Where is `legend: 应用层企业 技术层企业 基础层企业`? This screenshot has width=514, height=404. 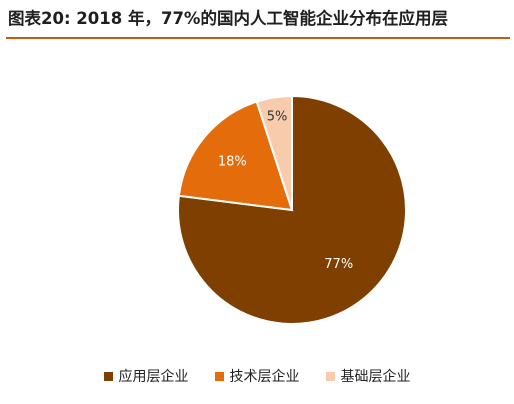
legend: 应用层企业 技术层企业 基础层企业 is located at coordinates (257, 376).